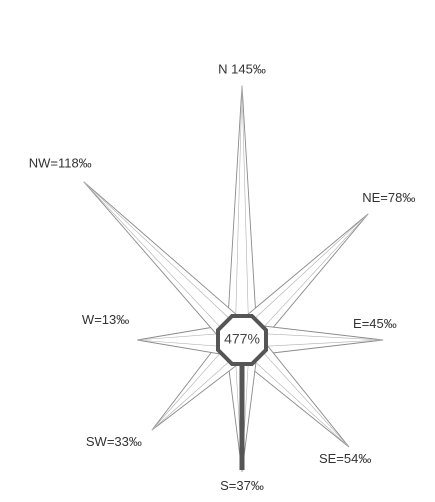 The width and height of the screenshot is (435, 502). What do you see at coordinates (114, 441) in the screenshot?
I see `label-sw: SW=33‰` at bounding box center [114, 441].